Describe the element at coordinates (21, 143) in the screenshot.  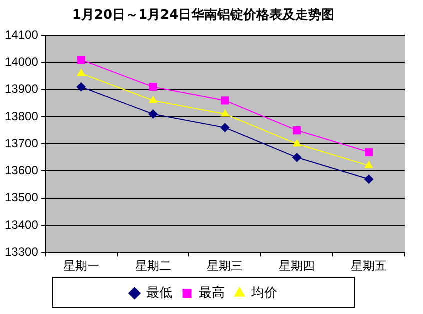
I see `y-tick-label: 13700` at that location.